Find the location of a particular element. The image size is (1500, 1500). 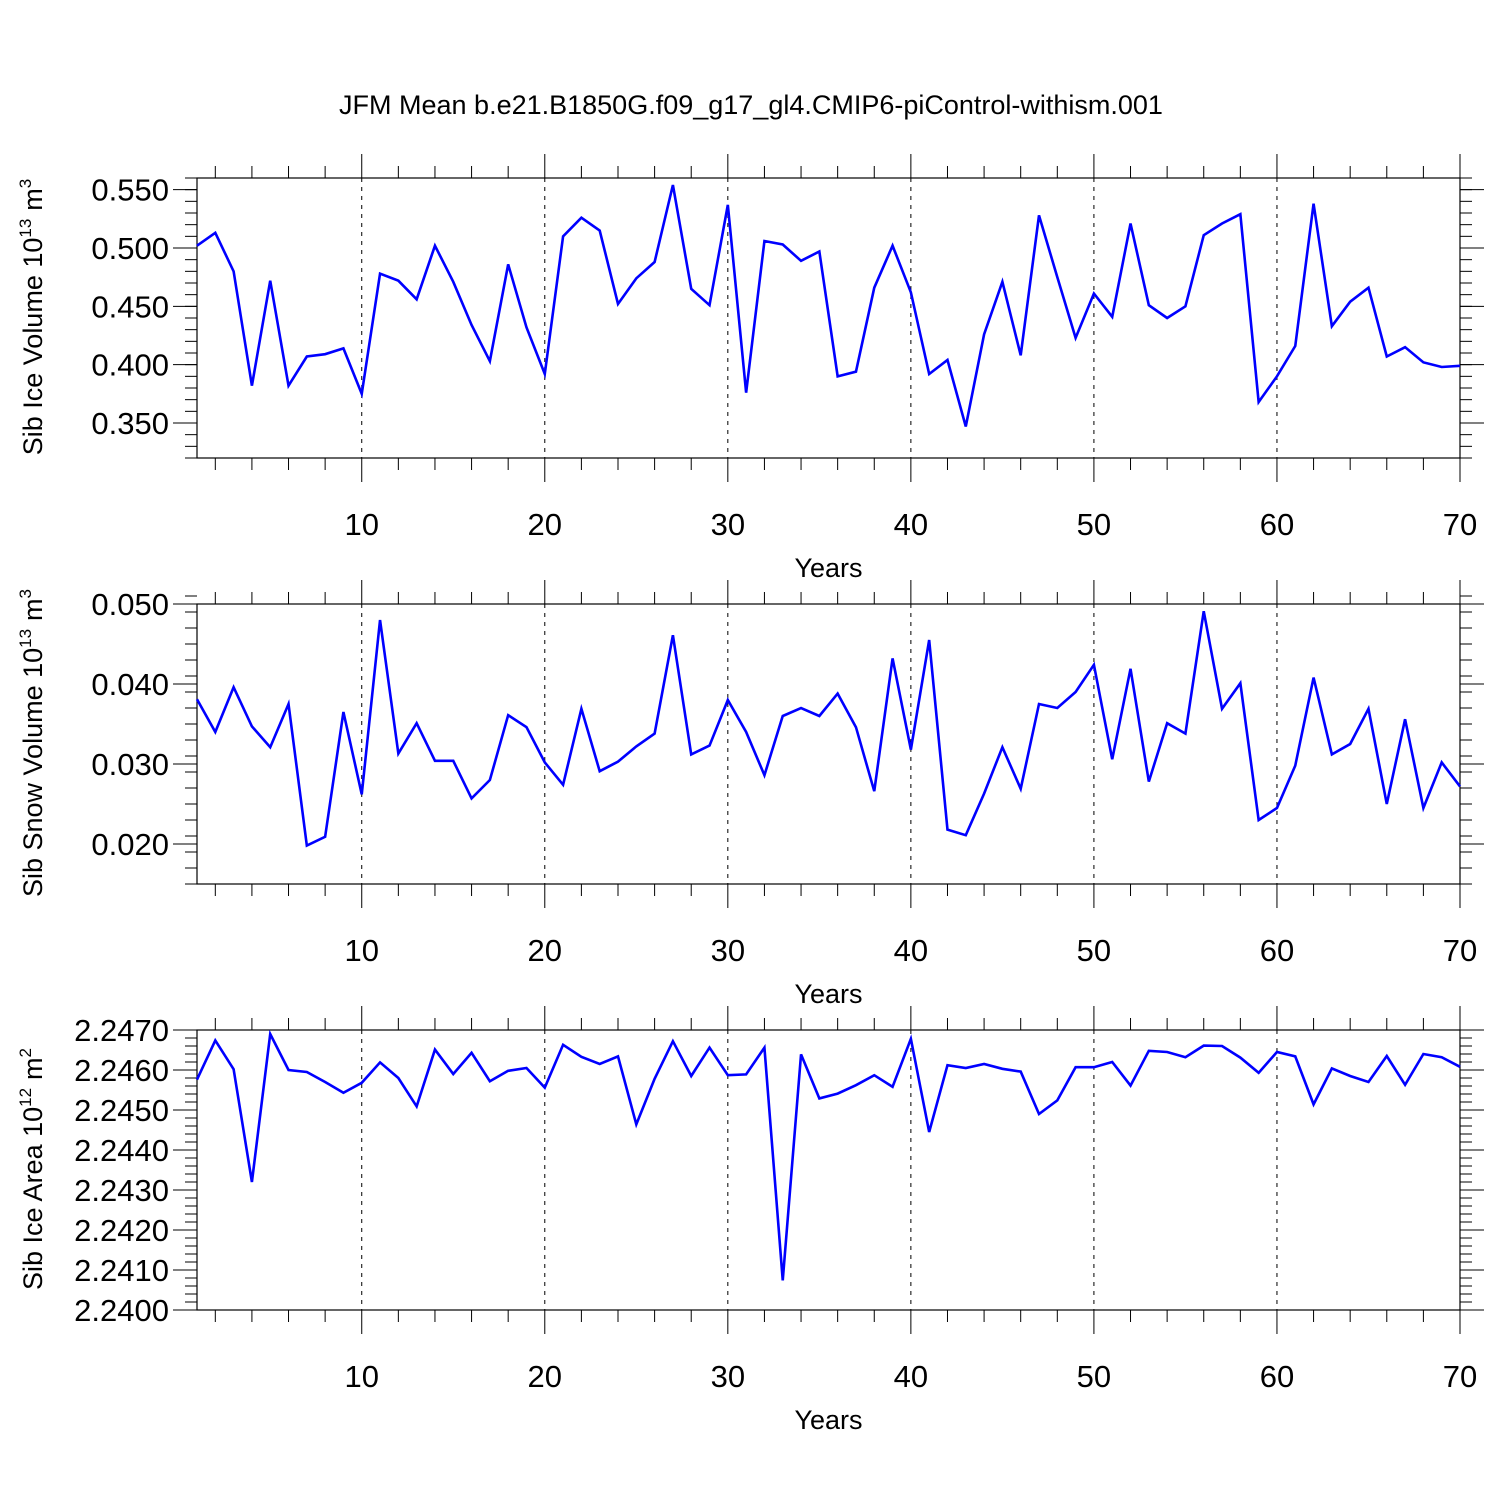

y-tick-label-0.450: 0.450 is located at coordinates (130, 306).